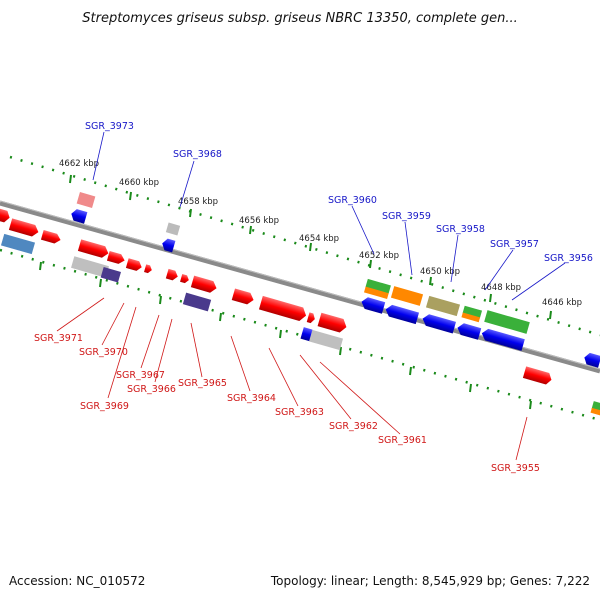 This screenshot has height=600, width=600. Describe the element at coordinates (79, 164) in the screenshot. I see `scale-label: 4662 kbp` at that location.